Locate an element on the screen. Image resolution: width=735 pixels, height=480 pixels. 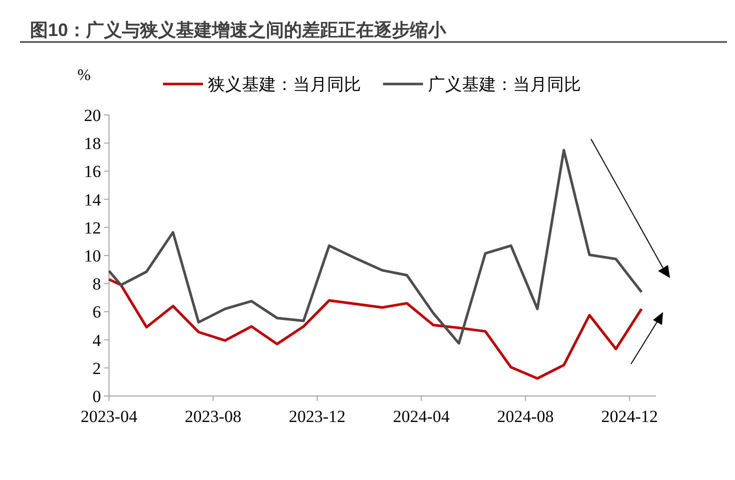
x-tick-label: 2023-12 is located at coordinates (317, 416).